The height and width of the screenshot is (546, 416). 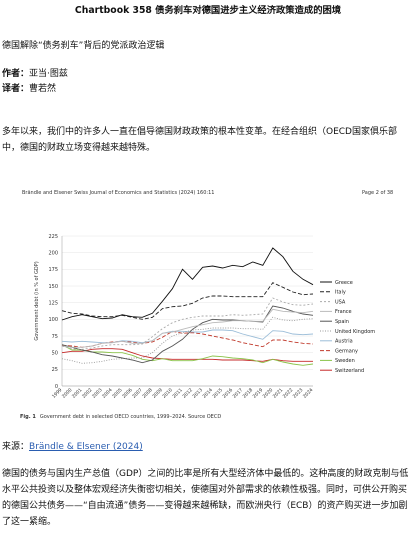 I want to click on series-line-sweden, so click(x=187, y=355).